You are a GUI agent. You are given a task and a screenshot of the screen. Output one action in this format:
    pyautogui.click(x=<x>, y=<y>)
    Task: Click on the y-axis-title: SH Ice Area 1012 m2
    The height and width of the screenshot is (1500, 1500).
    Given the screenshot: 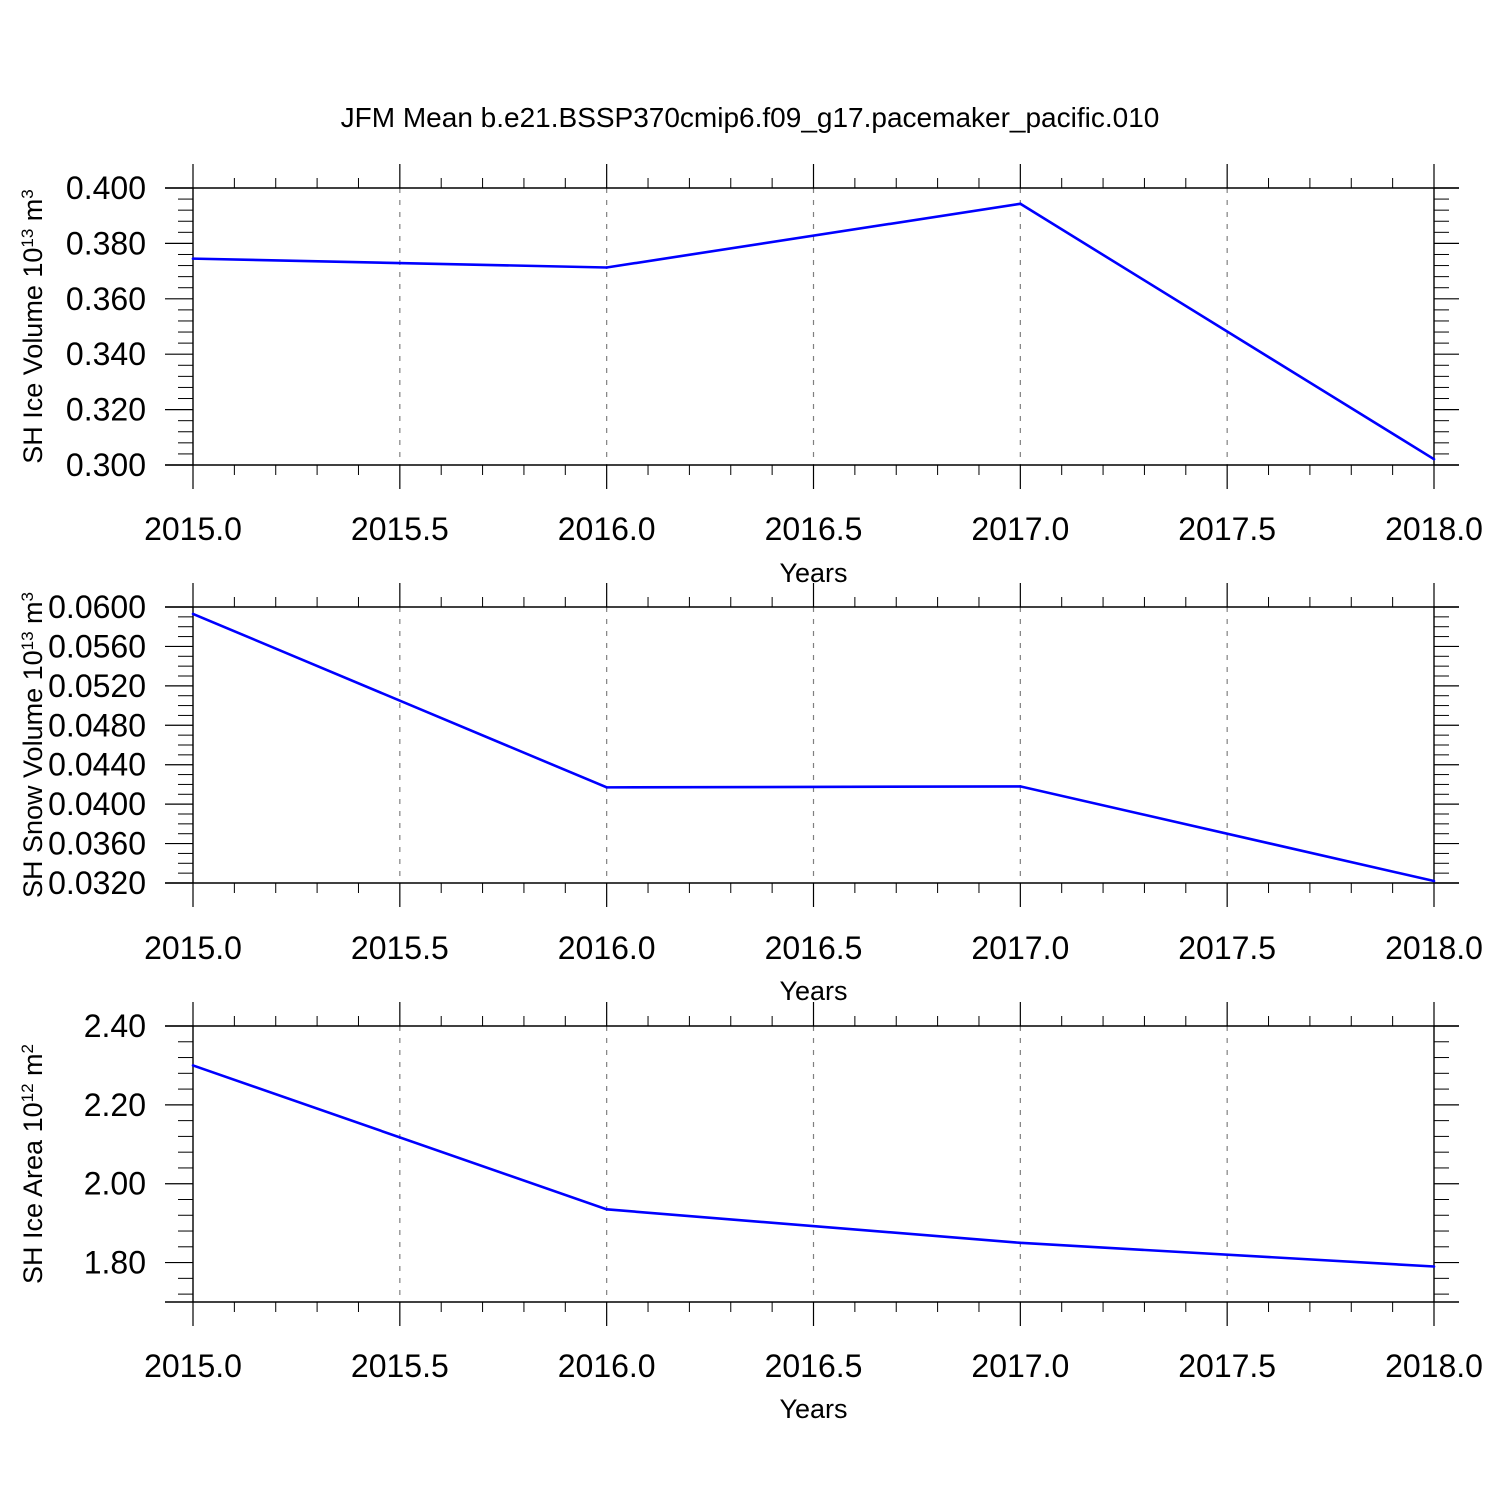 What is the action you would take?
    pyautogui.click(x=33, y=1164)
    